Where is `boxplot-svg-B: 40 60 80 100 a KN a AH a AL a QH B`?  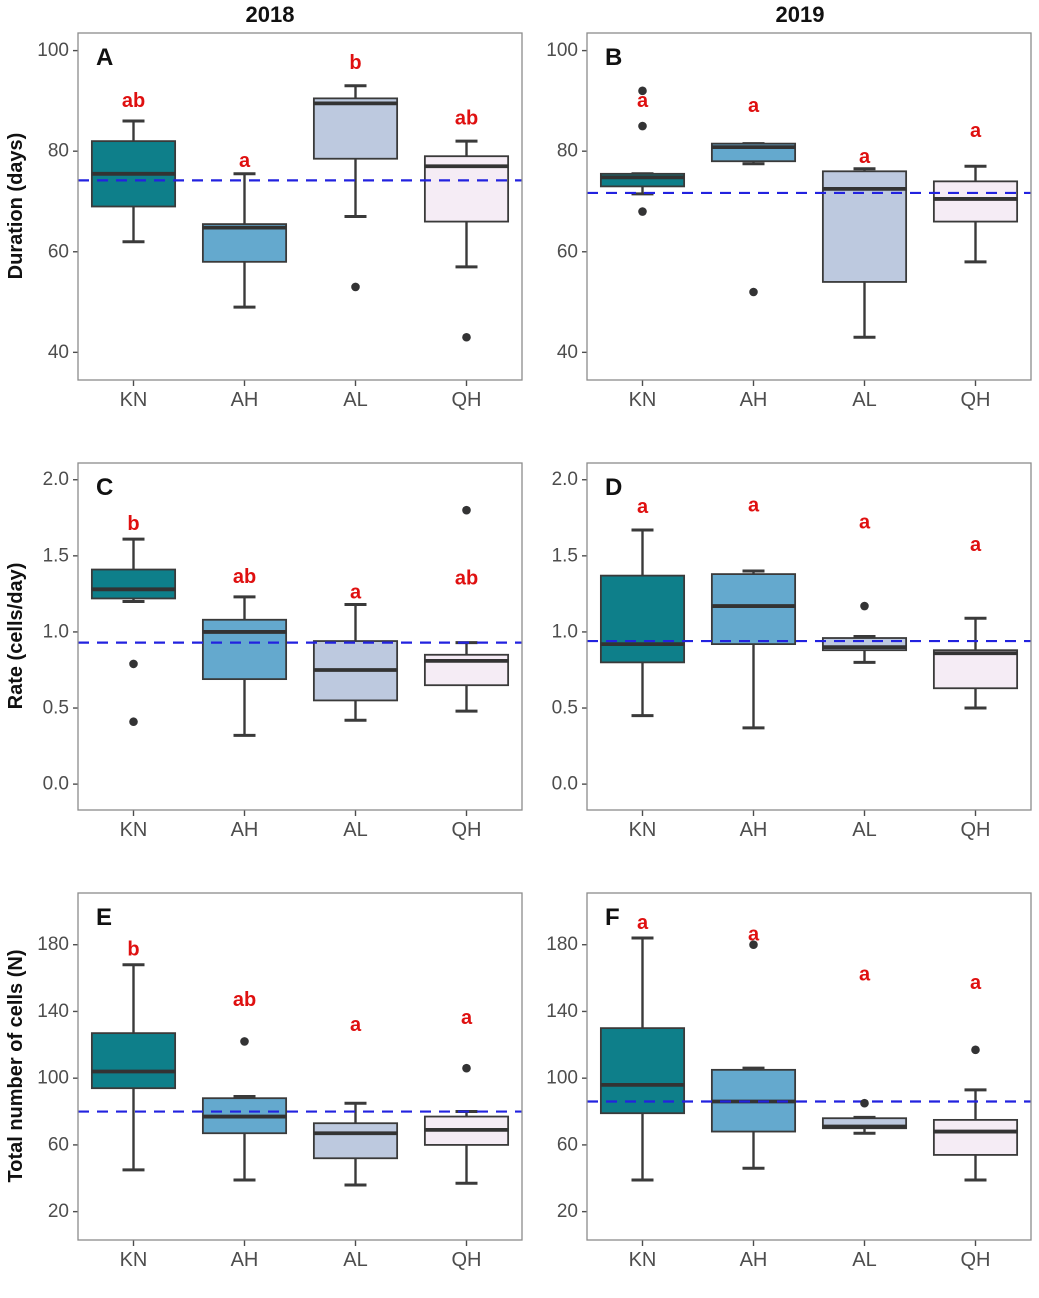
boxplot-svg-B: 40 60 80 100 a KN a AH a AL a QH B is located at coordinates (789, 225).